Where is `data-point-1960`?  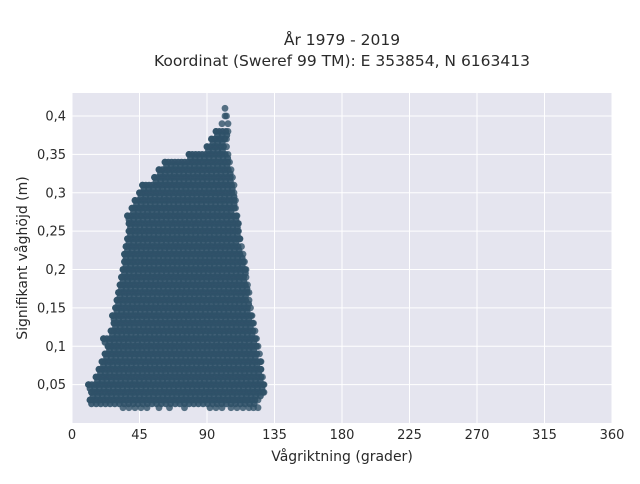
data-point-1960 is located at coordinates (229, 197).